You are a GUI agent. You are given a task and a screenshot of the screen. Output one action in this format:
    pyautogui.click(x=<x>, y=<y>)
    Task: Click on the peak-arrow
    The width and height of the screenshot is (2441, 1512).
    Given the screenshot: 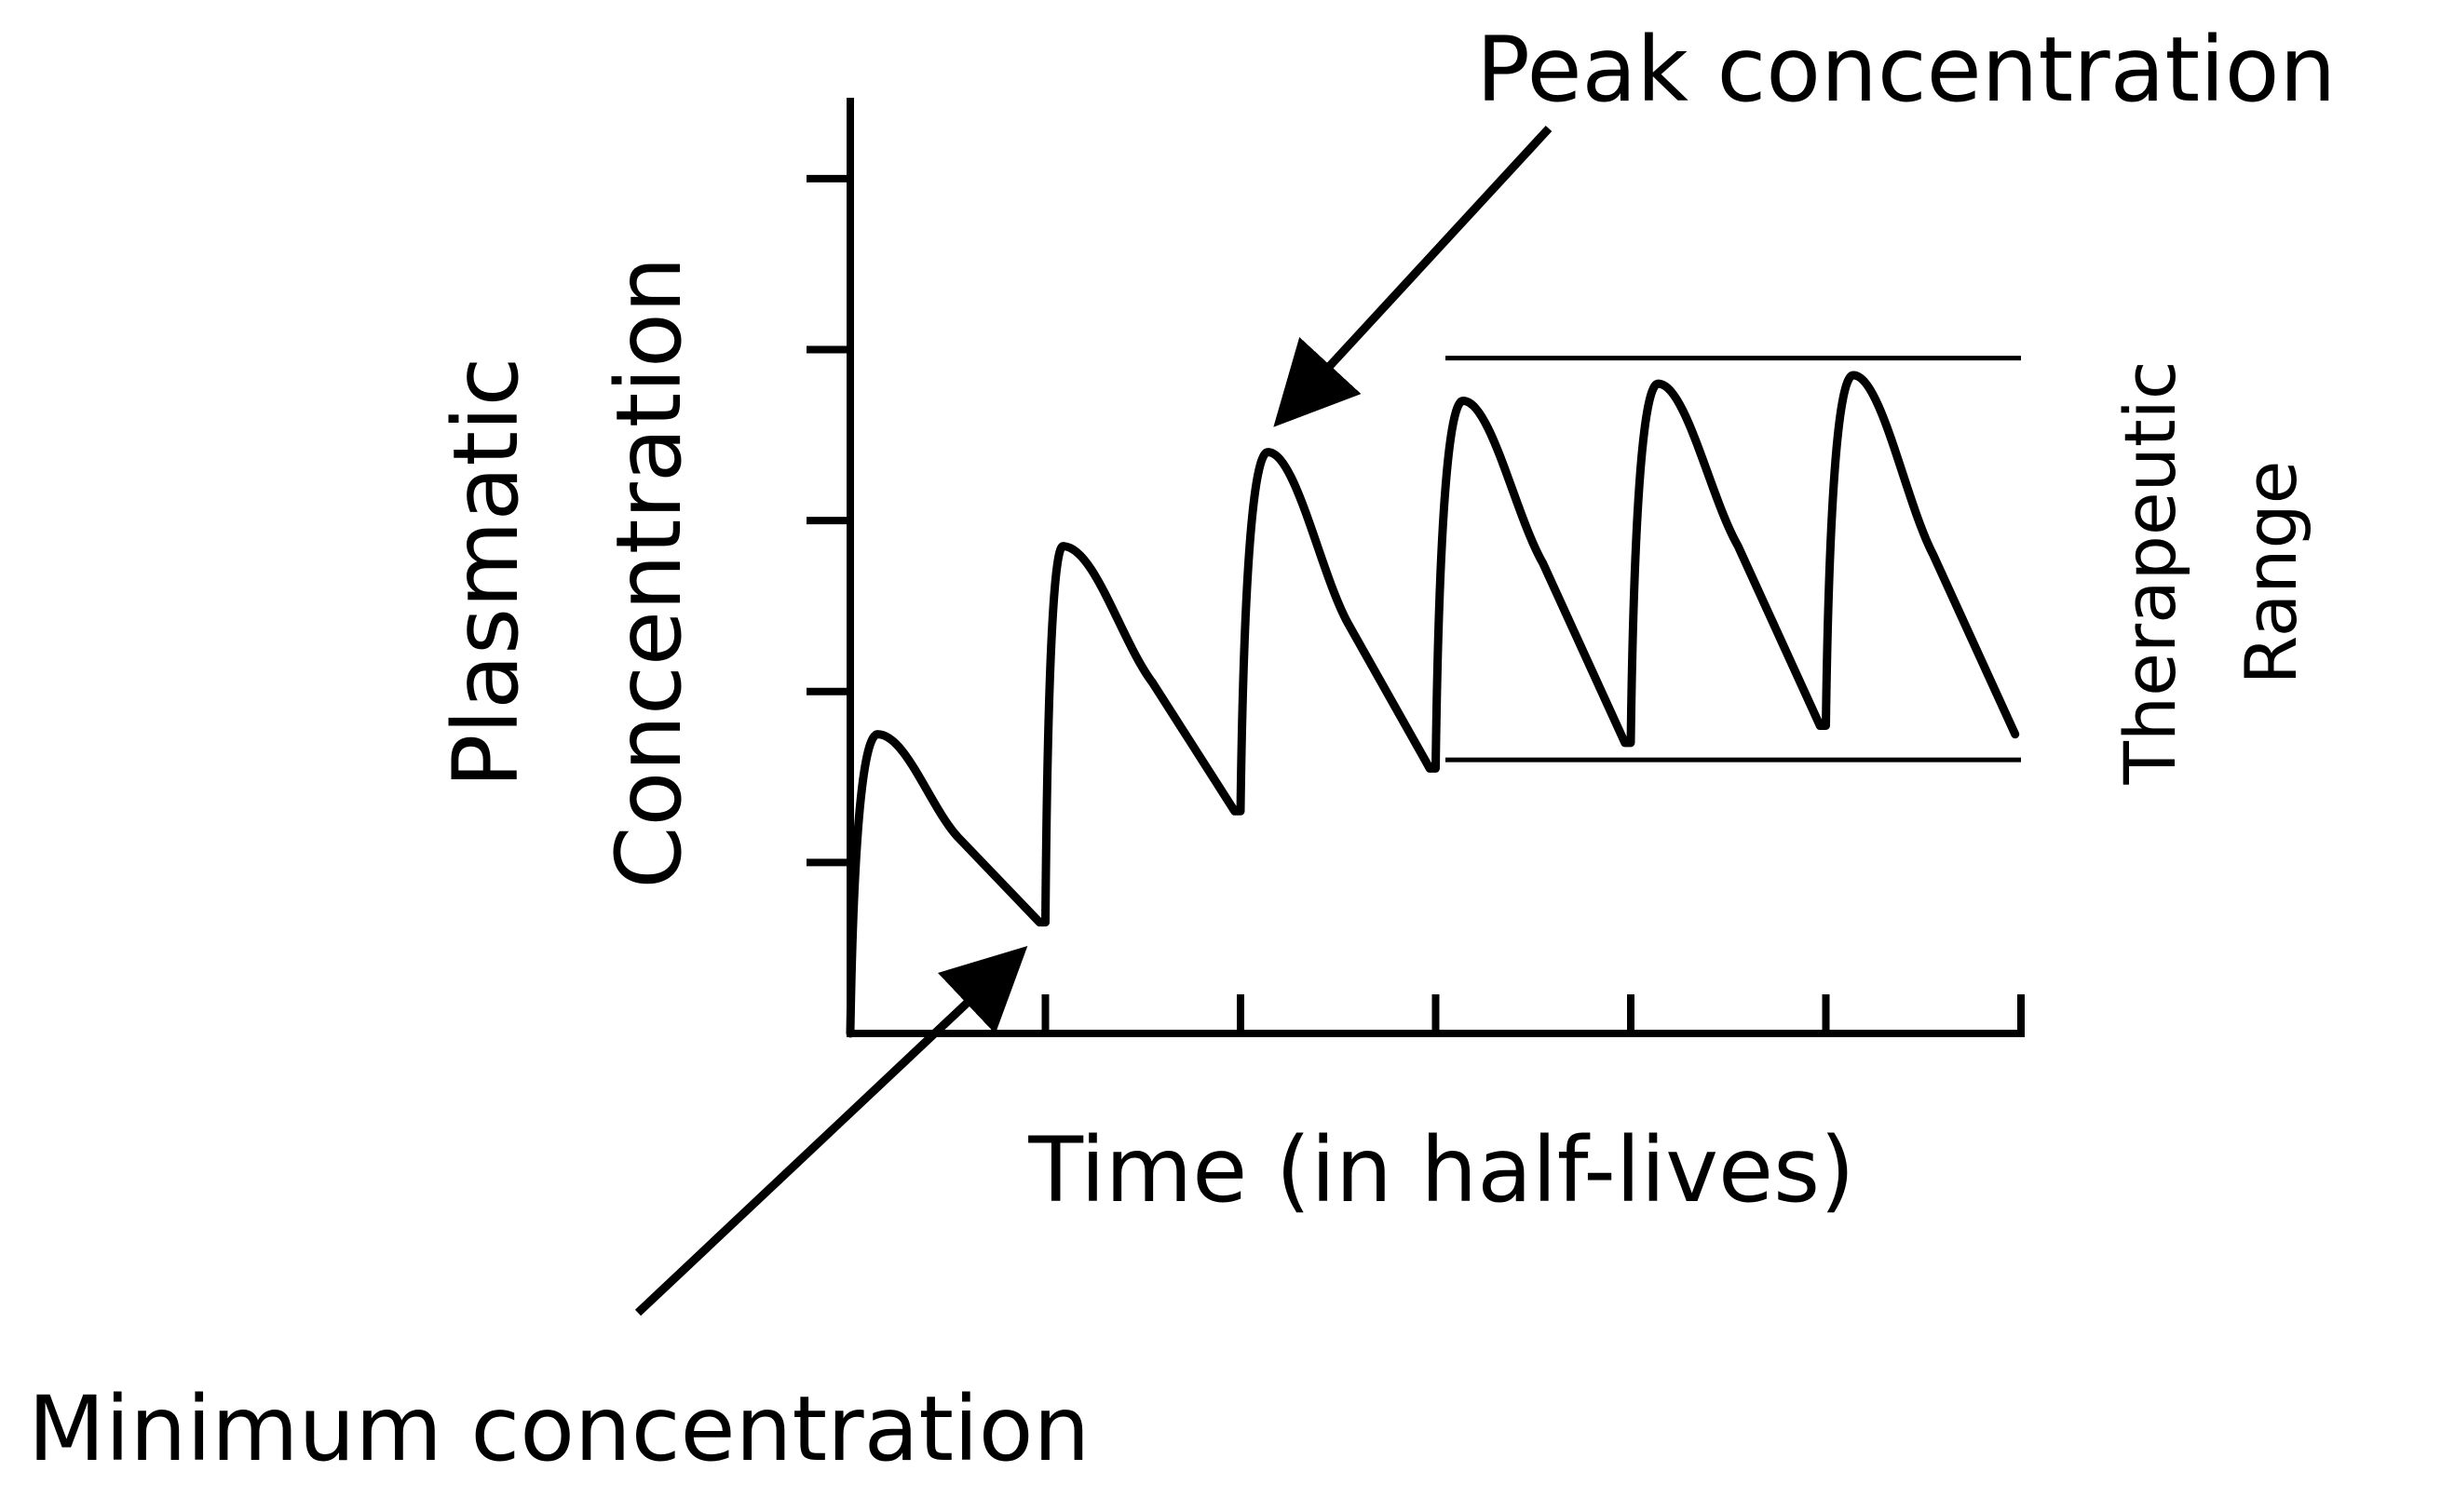 What is the action you would take?
    pyautogui.click(x=1413, y=276)
    